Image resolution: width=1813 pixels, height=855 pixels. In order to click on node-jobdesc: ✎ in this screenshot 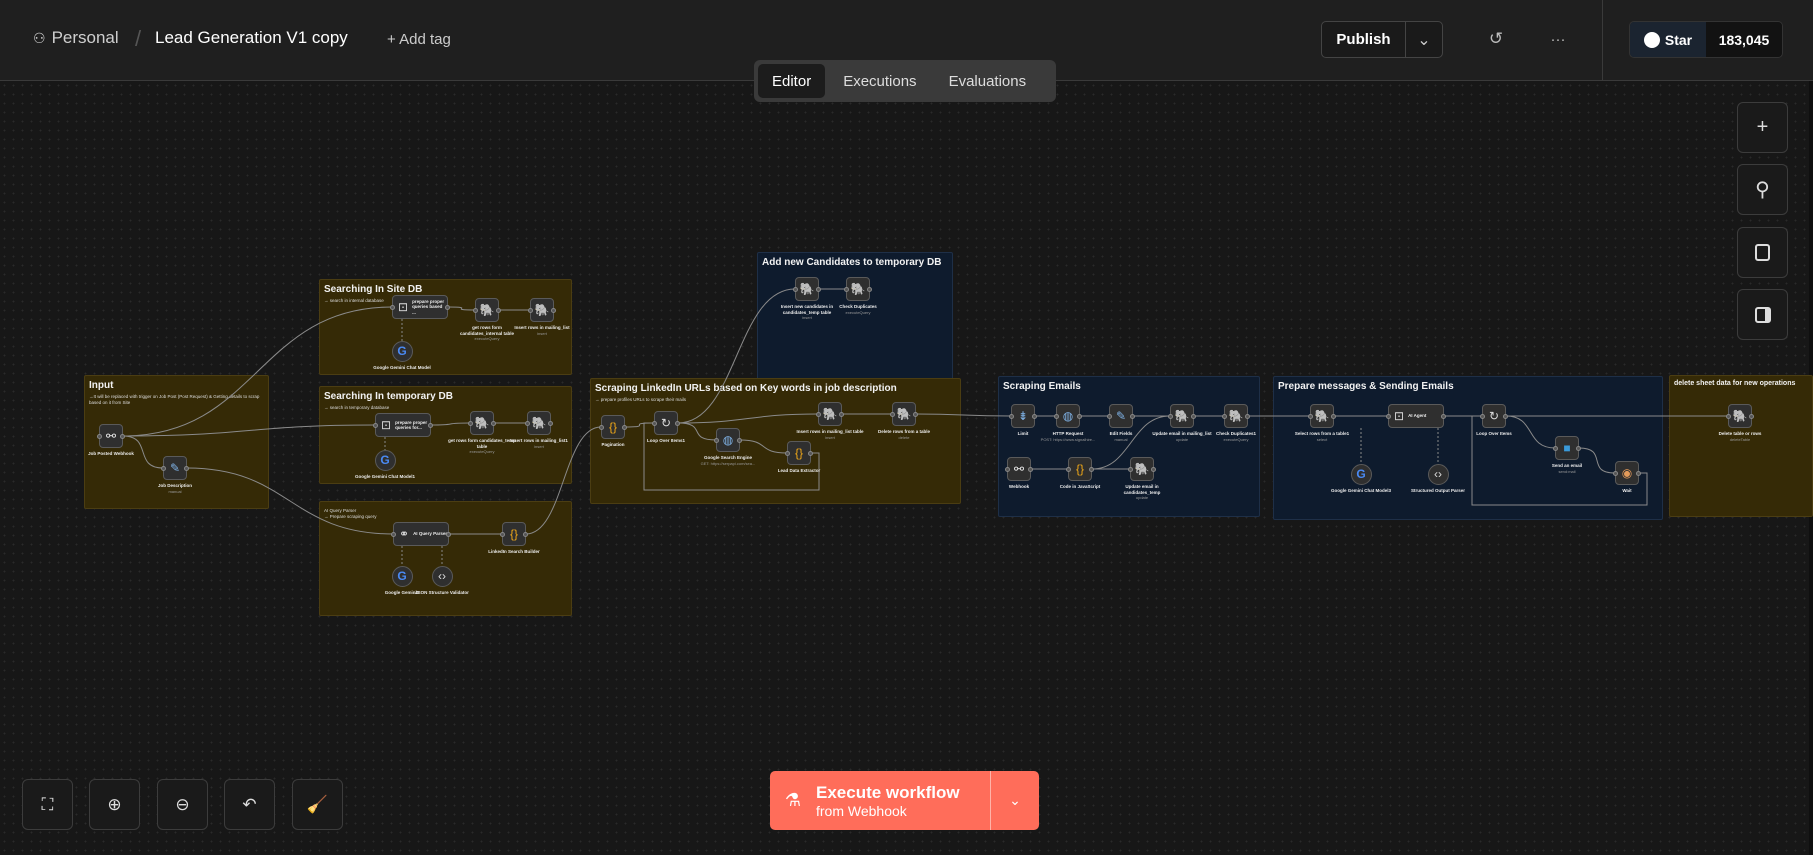, I will do `click(175, 468)`.